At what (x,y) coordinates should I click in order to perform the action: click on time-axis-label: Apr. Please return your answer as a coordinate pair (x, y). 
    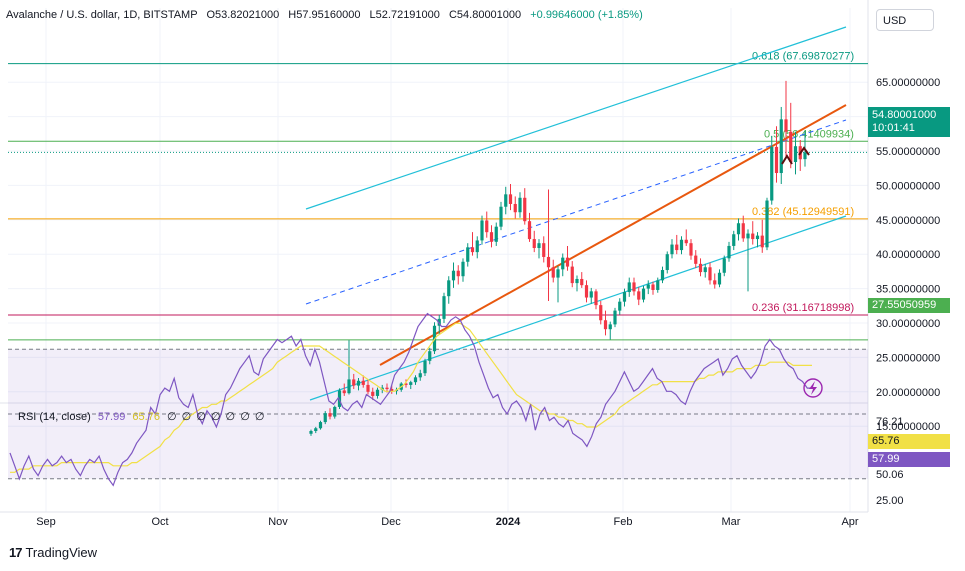
    Looking at the image, I should click on (849, 522).